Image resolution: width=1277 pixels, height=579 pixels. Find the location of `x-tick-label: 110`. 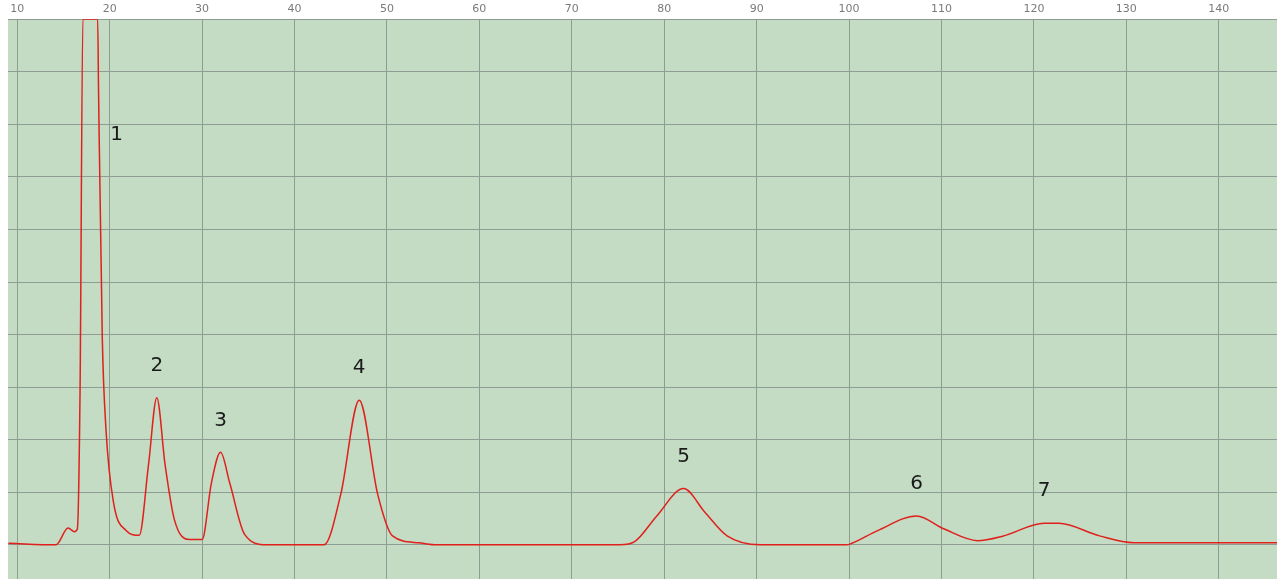

x-tick-label: 110 is located at coordinates (941, 9).